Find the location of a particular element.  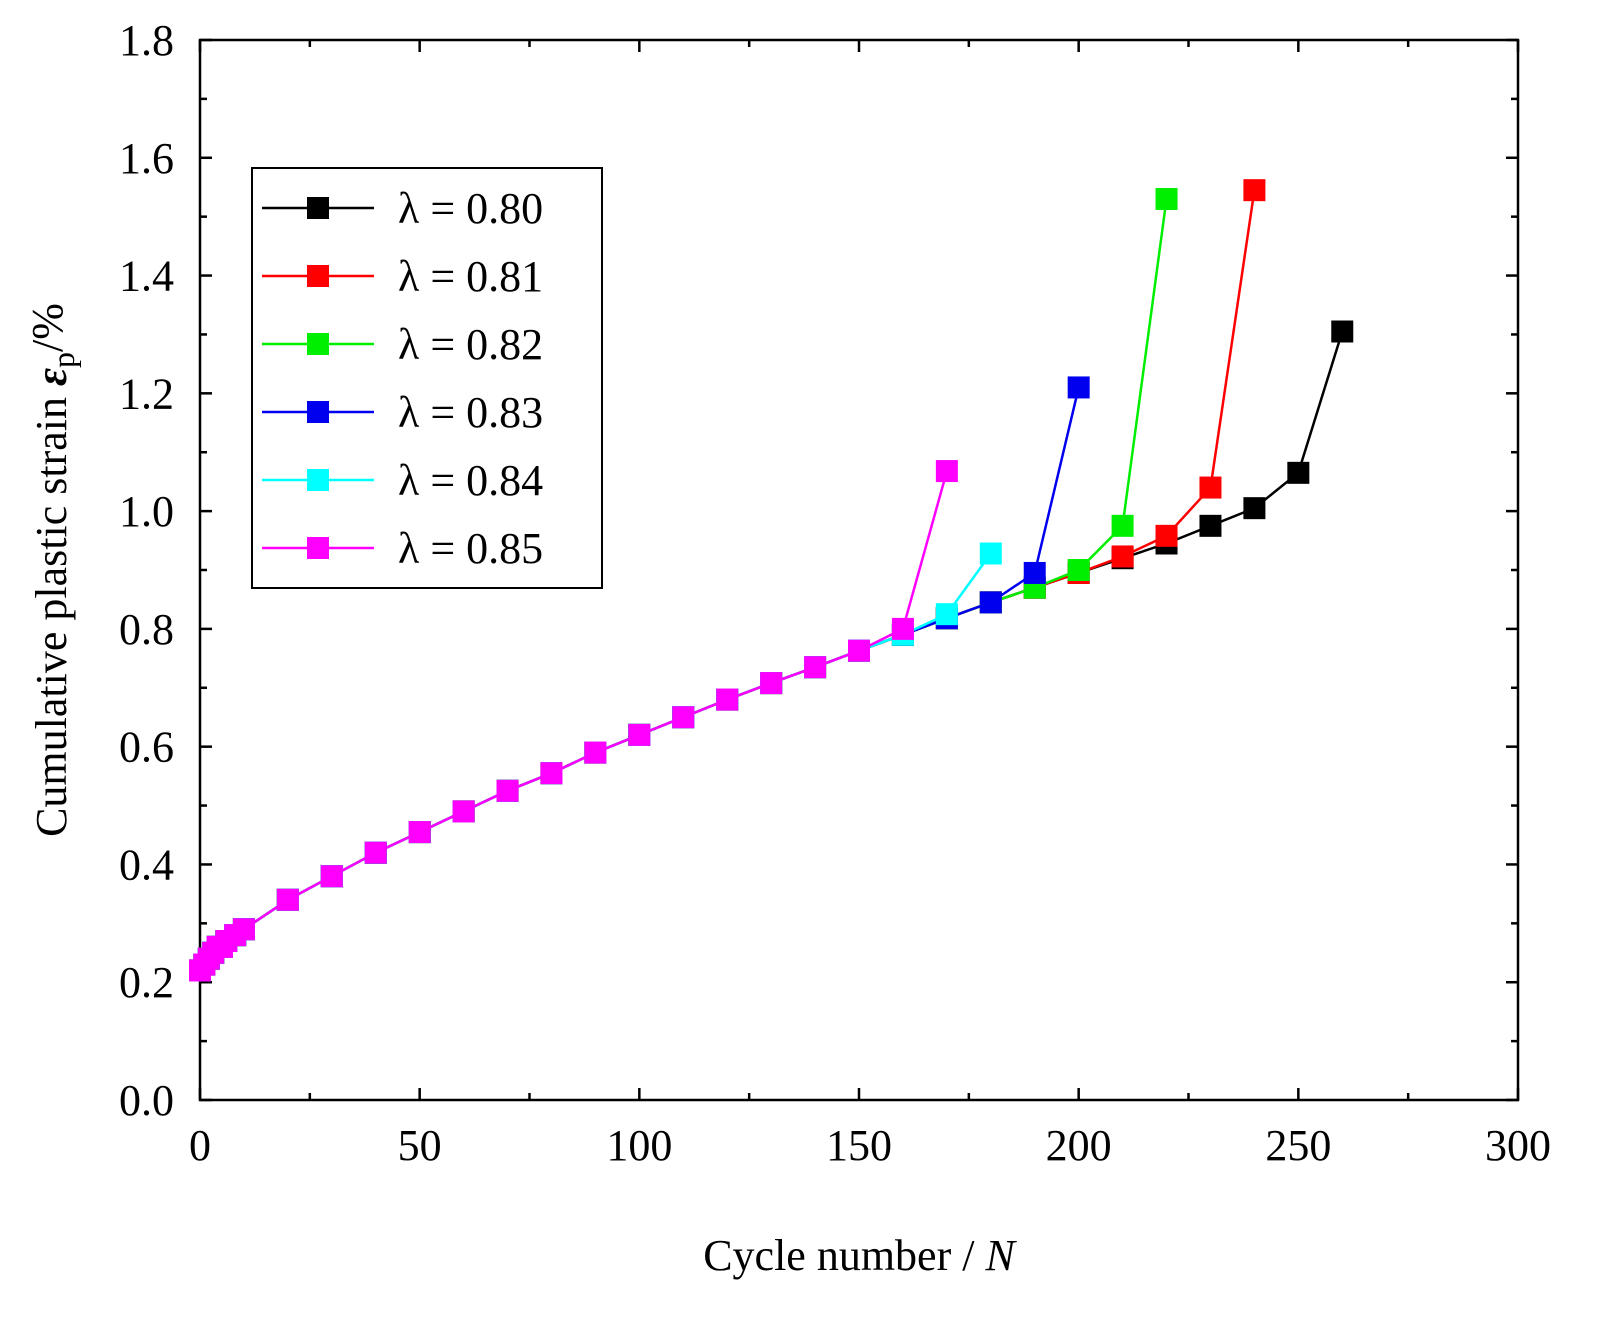

y-axis-title-symbol: ε is located at coordinates (51, 377).